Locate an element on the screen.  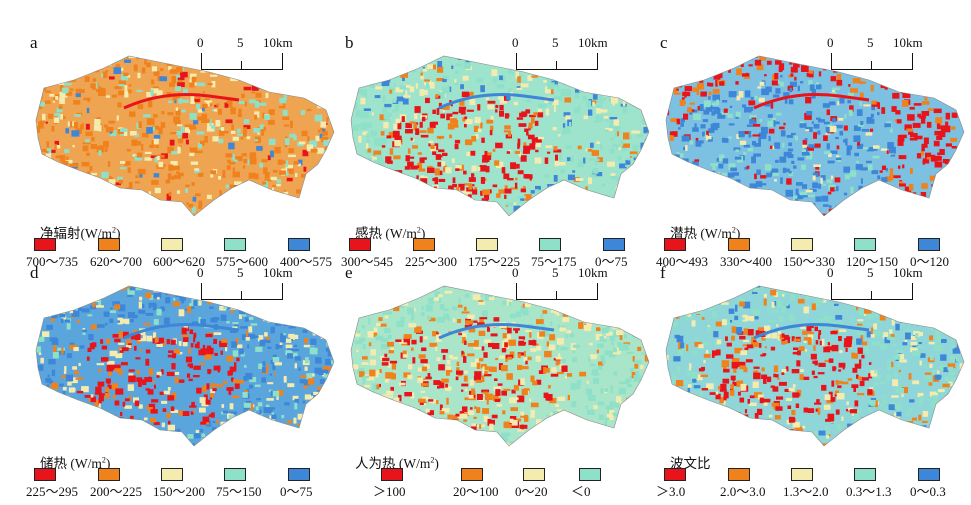
legend-swatch is located at coordinates (550, 244).